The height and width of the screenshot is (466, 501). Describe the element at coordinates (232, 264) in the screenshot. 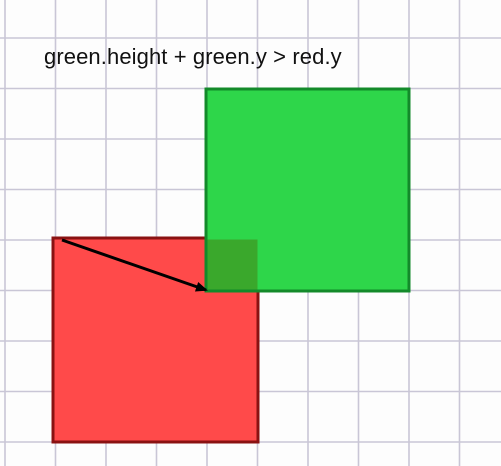

I see `overlap-region` at that location.